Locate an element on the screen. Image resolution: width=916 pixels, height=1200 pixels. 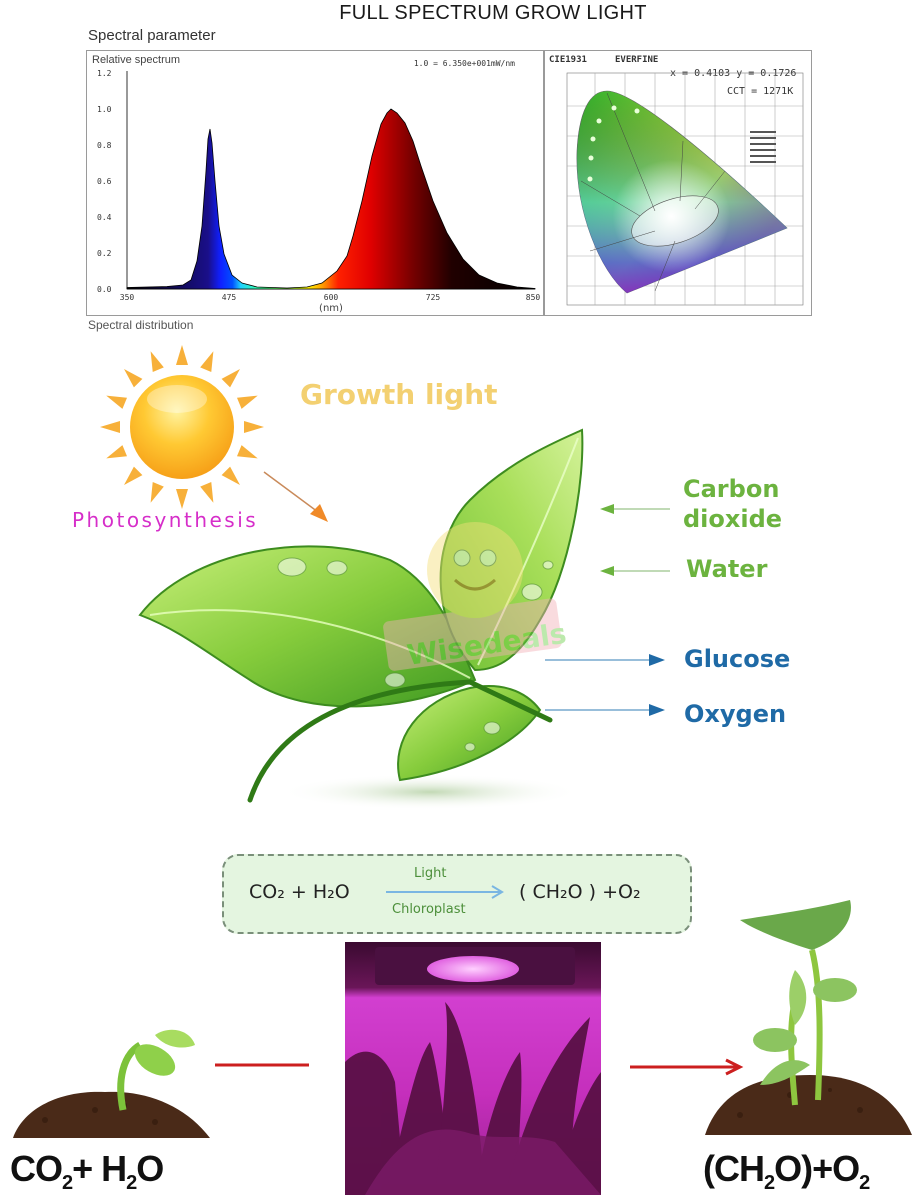
equation-products: ( CH₂O ) +O₂ is located at coordinates (580, 892).